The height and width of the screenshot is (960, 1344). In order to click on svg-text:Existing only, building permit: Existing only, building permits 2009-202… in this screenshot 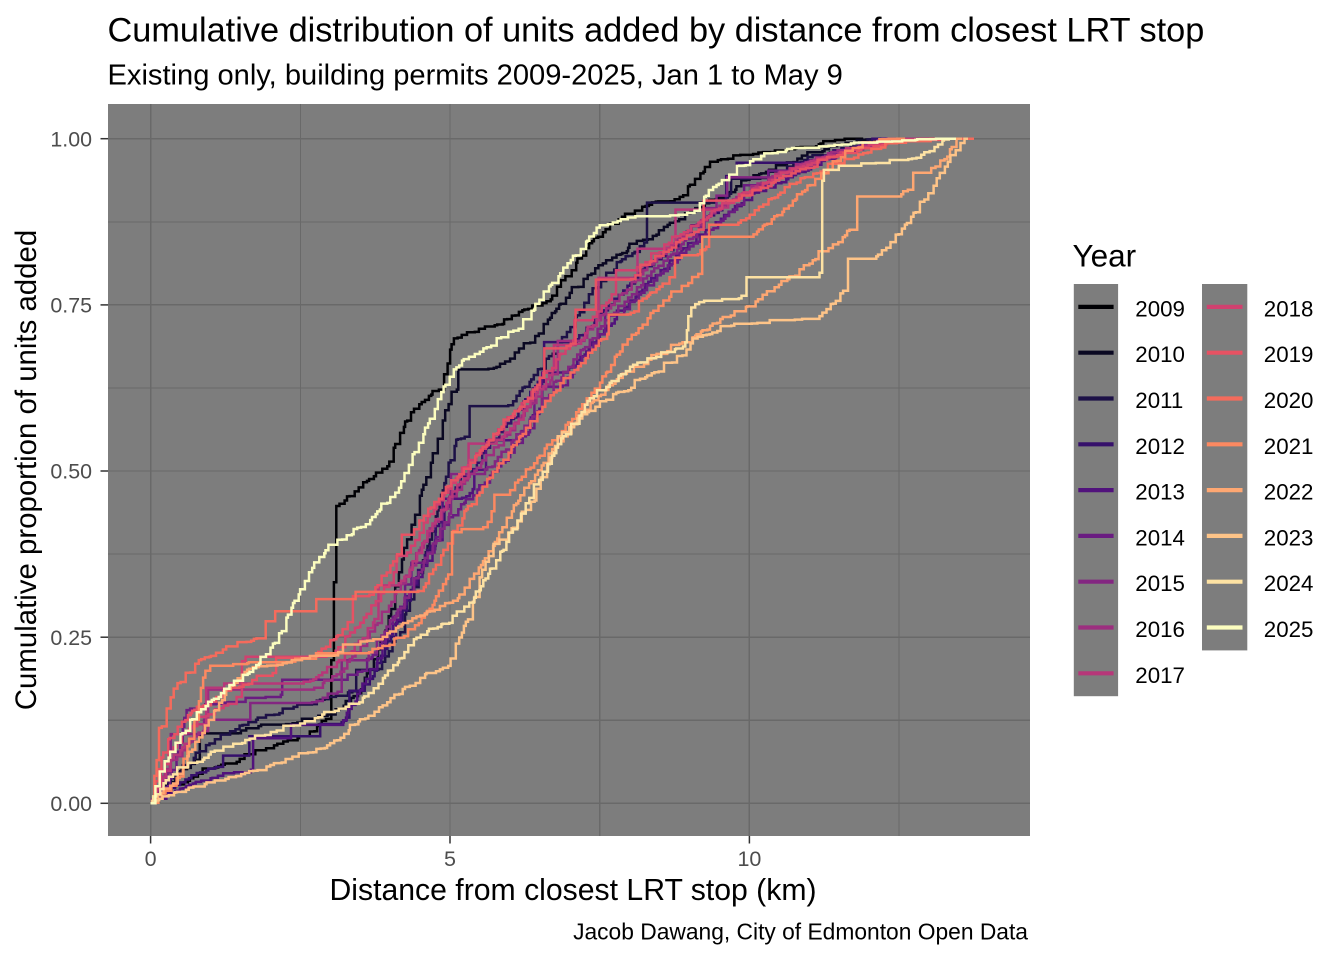, I will do `click(475, 76)`.